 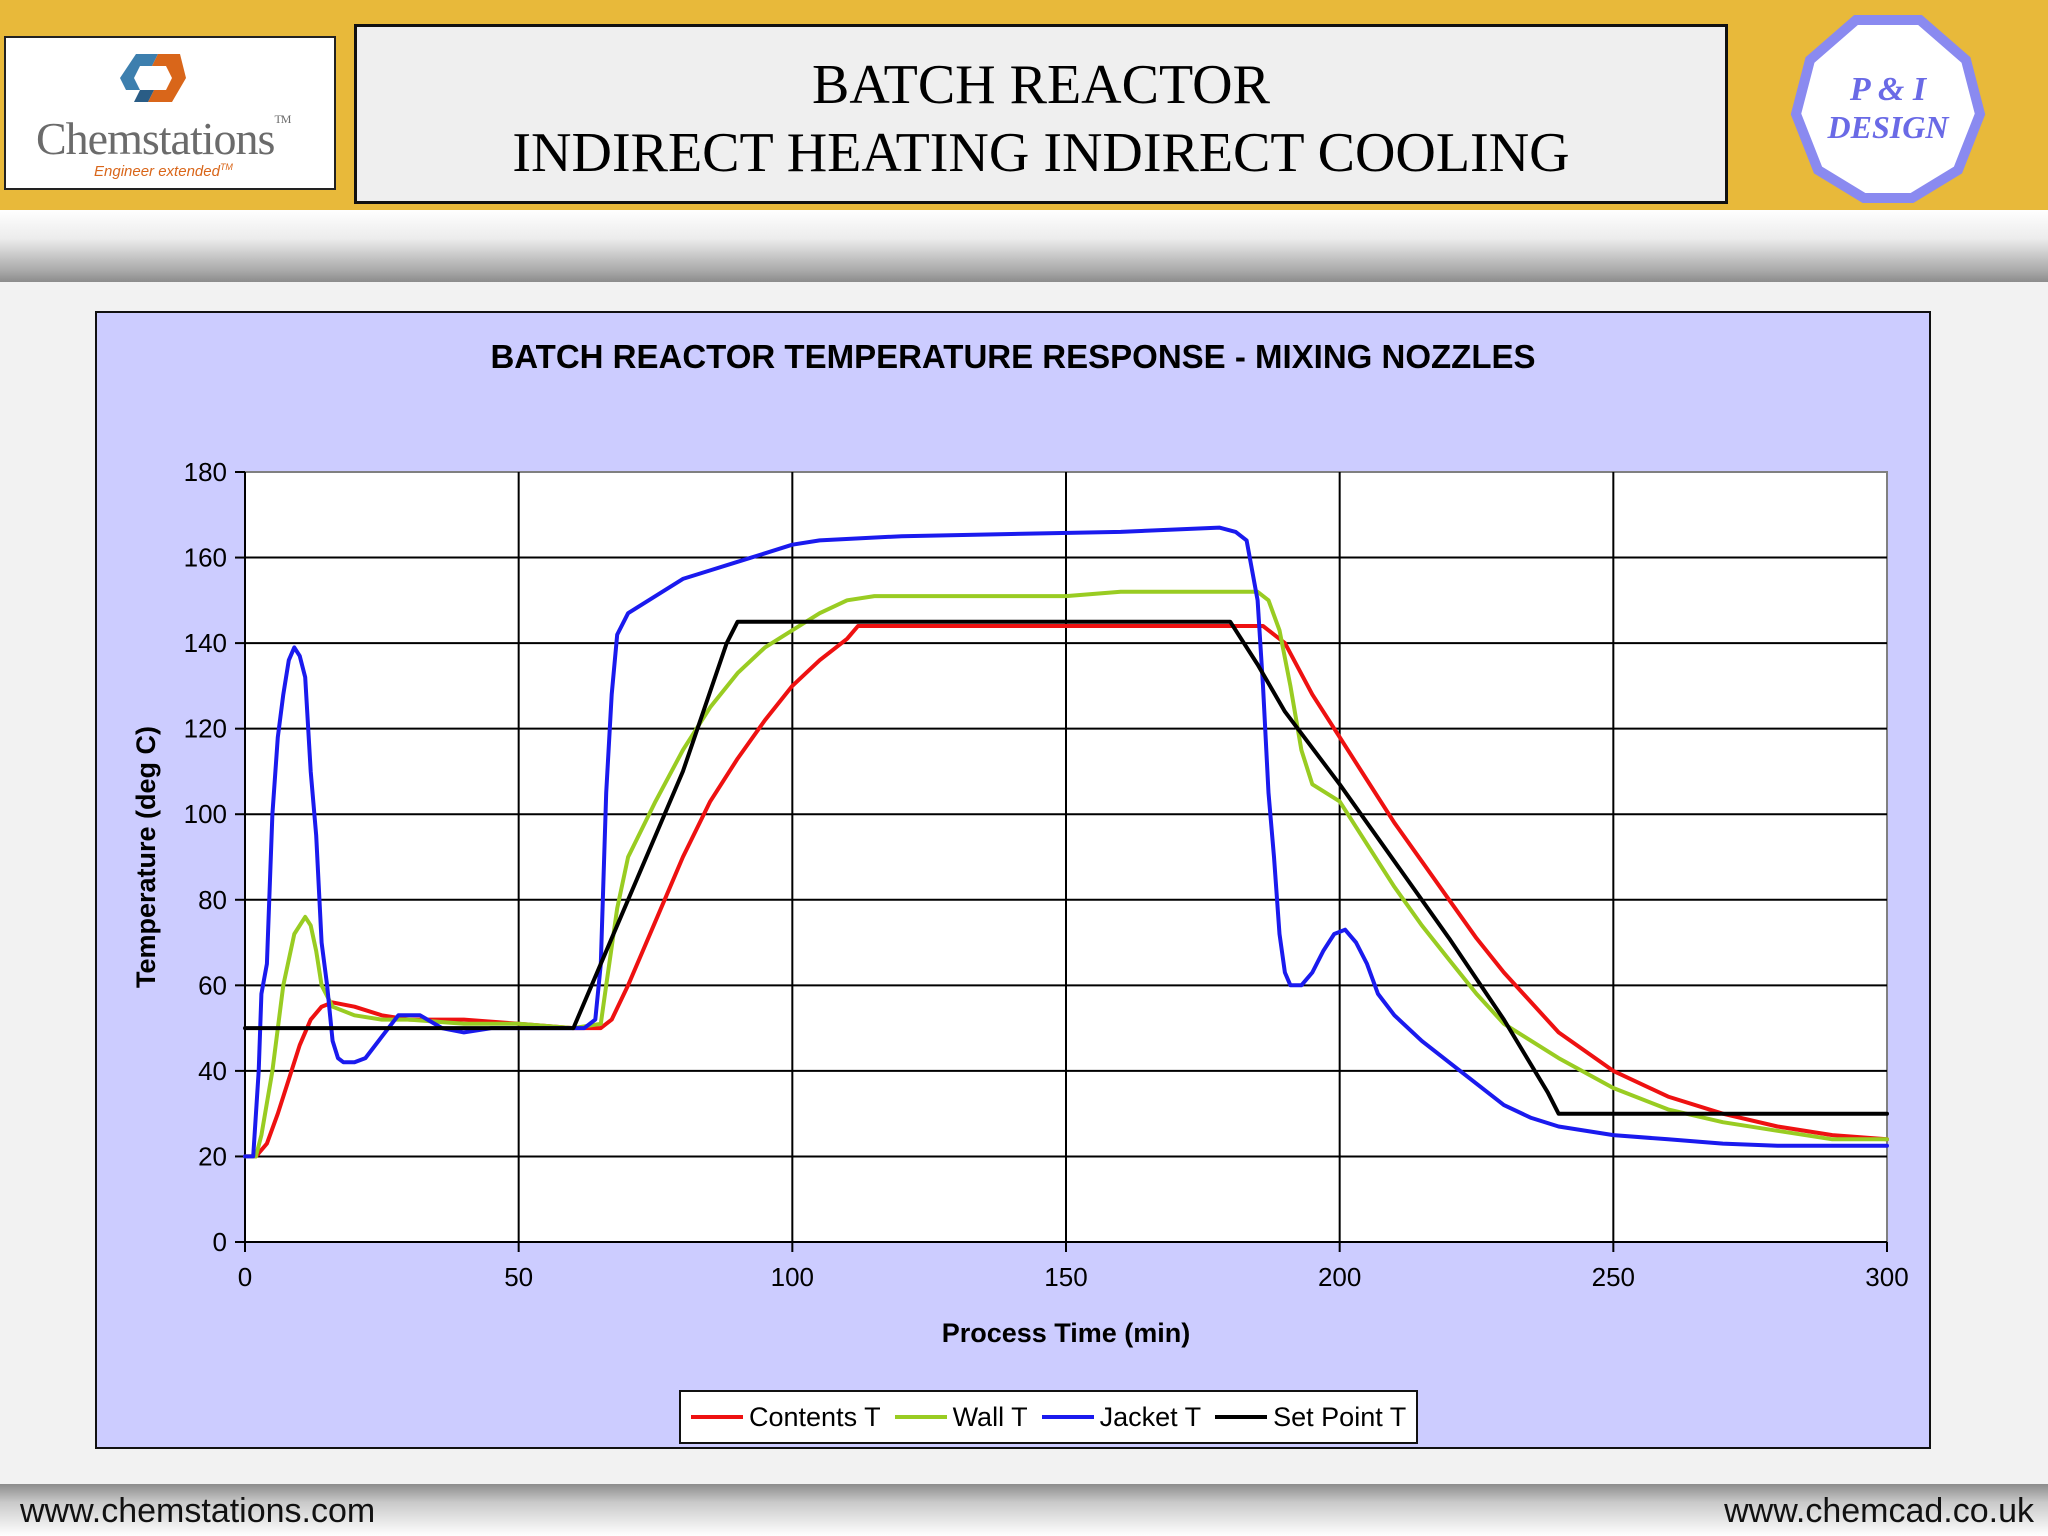 I want to click on slide-title-line1: BATCH REACTOR, so click(x=1041, y=85).